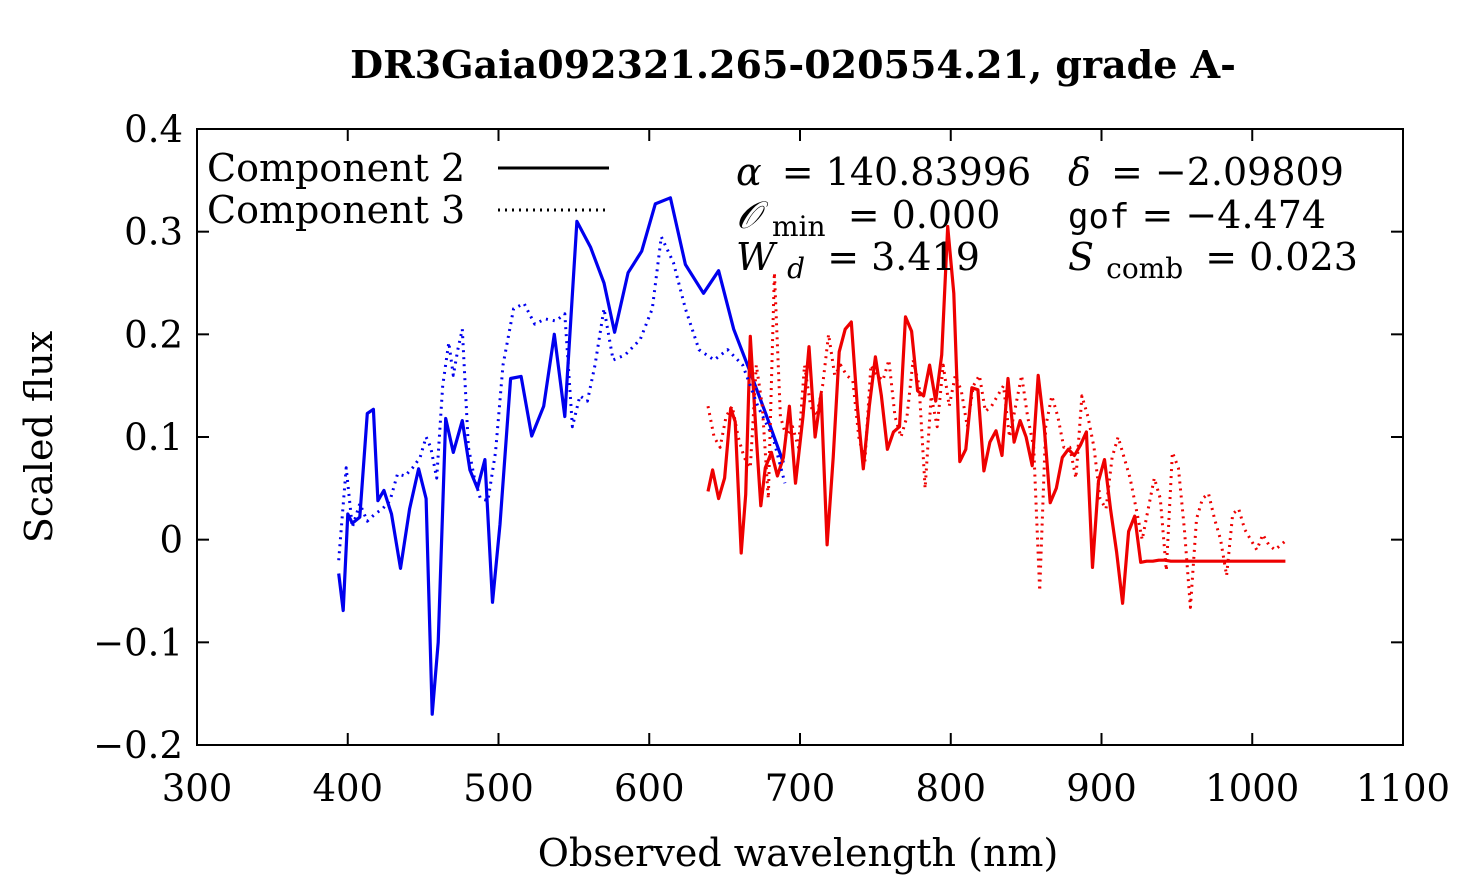  Describe the element at coordinates (153, 129) in the screenshot. I see `y-tick-label: 0.4` at that location.